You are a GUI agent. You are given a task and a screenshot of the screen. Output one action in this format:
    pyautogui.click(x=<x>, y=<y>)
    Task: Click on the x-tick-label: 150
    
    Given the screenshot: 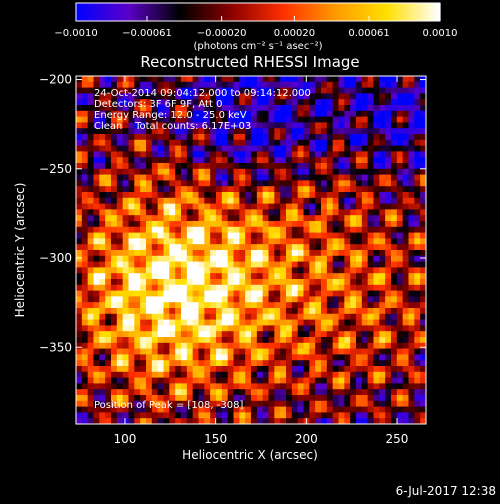 What is the action you would take?
    pyautogui.click(x=215, y=439)
    